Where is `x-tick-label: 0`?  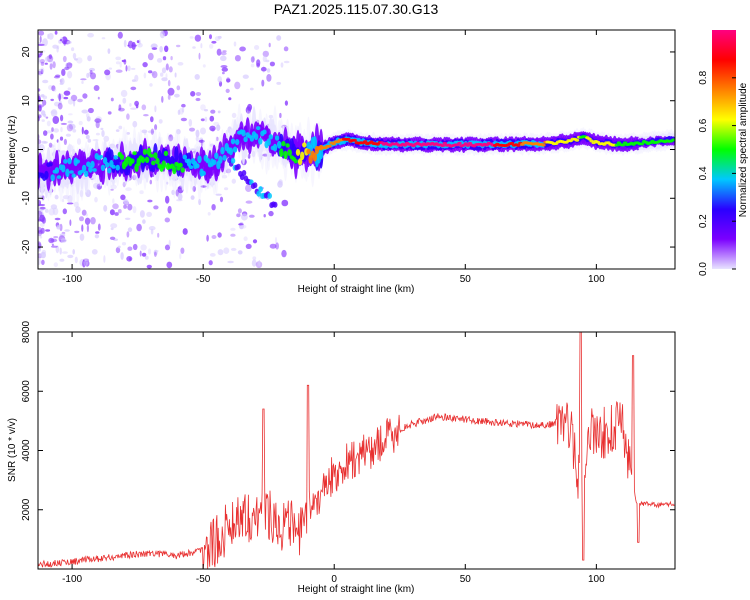
x-tick-label: 0 is located at coordinates (334, 279).